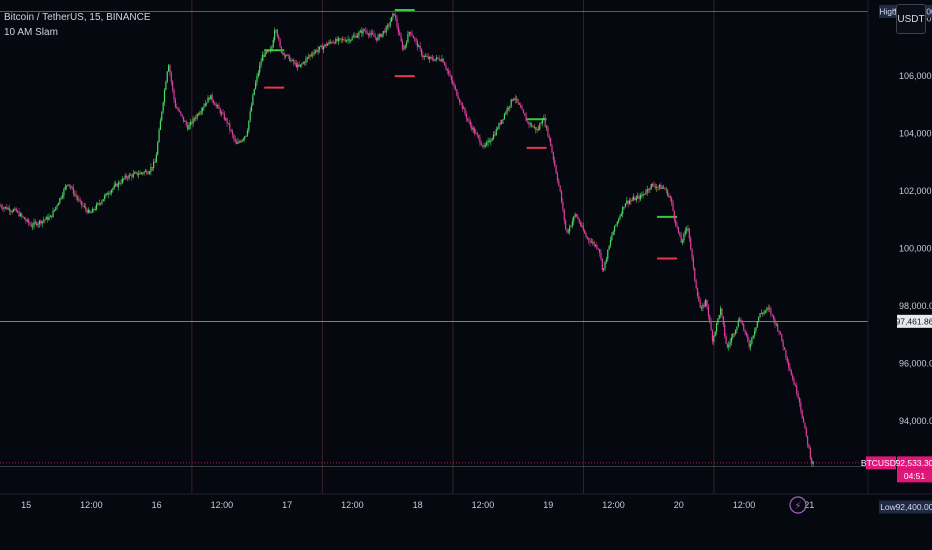 Image resolution: width=932 pixels, height=550 pixels. What do you see at coordinates (798, 505) in the screenshot?
I see `alert-icon: ⚡` at bounding box center [798, 505].